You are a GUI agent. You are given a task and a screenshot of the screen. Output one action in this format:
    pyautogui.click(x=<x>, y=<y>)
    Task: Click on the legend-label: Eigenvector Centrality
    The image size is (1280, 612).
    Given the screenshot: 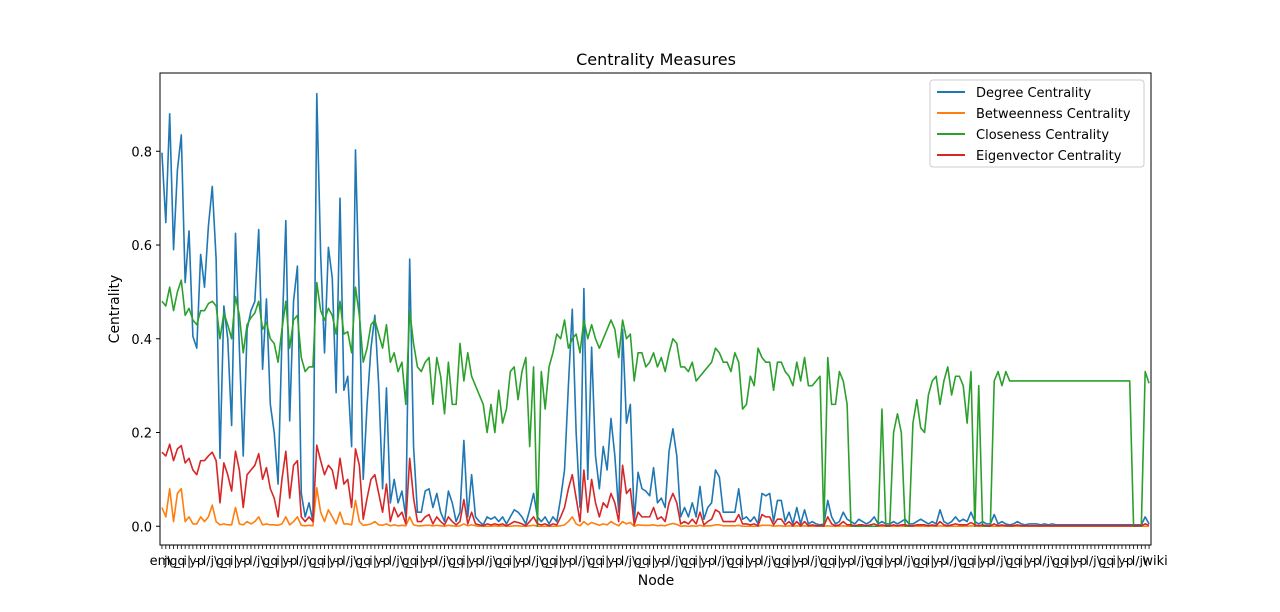 What is the action you would take?
    pyautogui.click(x=1049, y=156)
    